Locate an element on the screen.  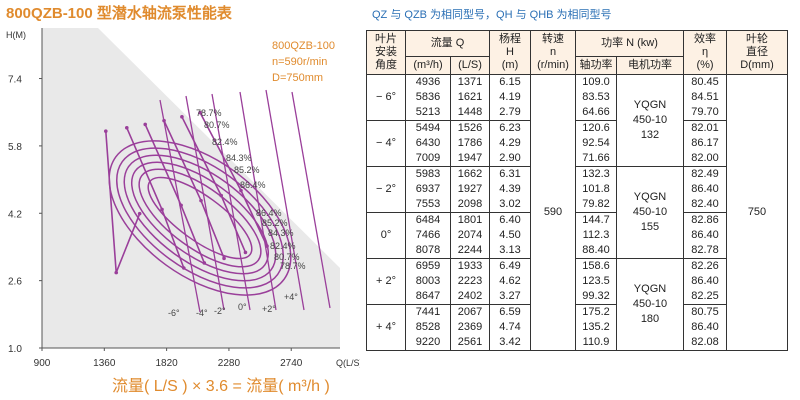
cell-angle: + 2° is located at coordinates (386, 281).